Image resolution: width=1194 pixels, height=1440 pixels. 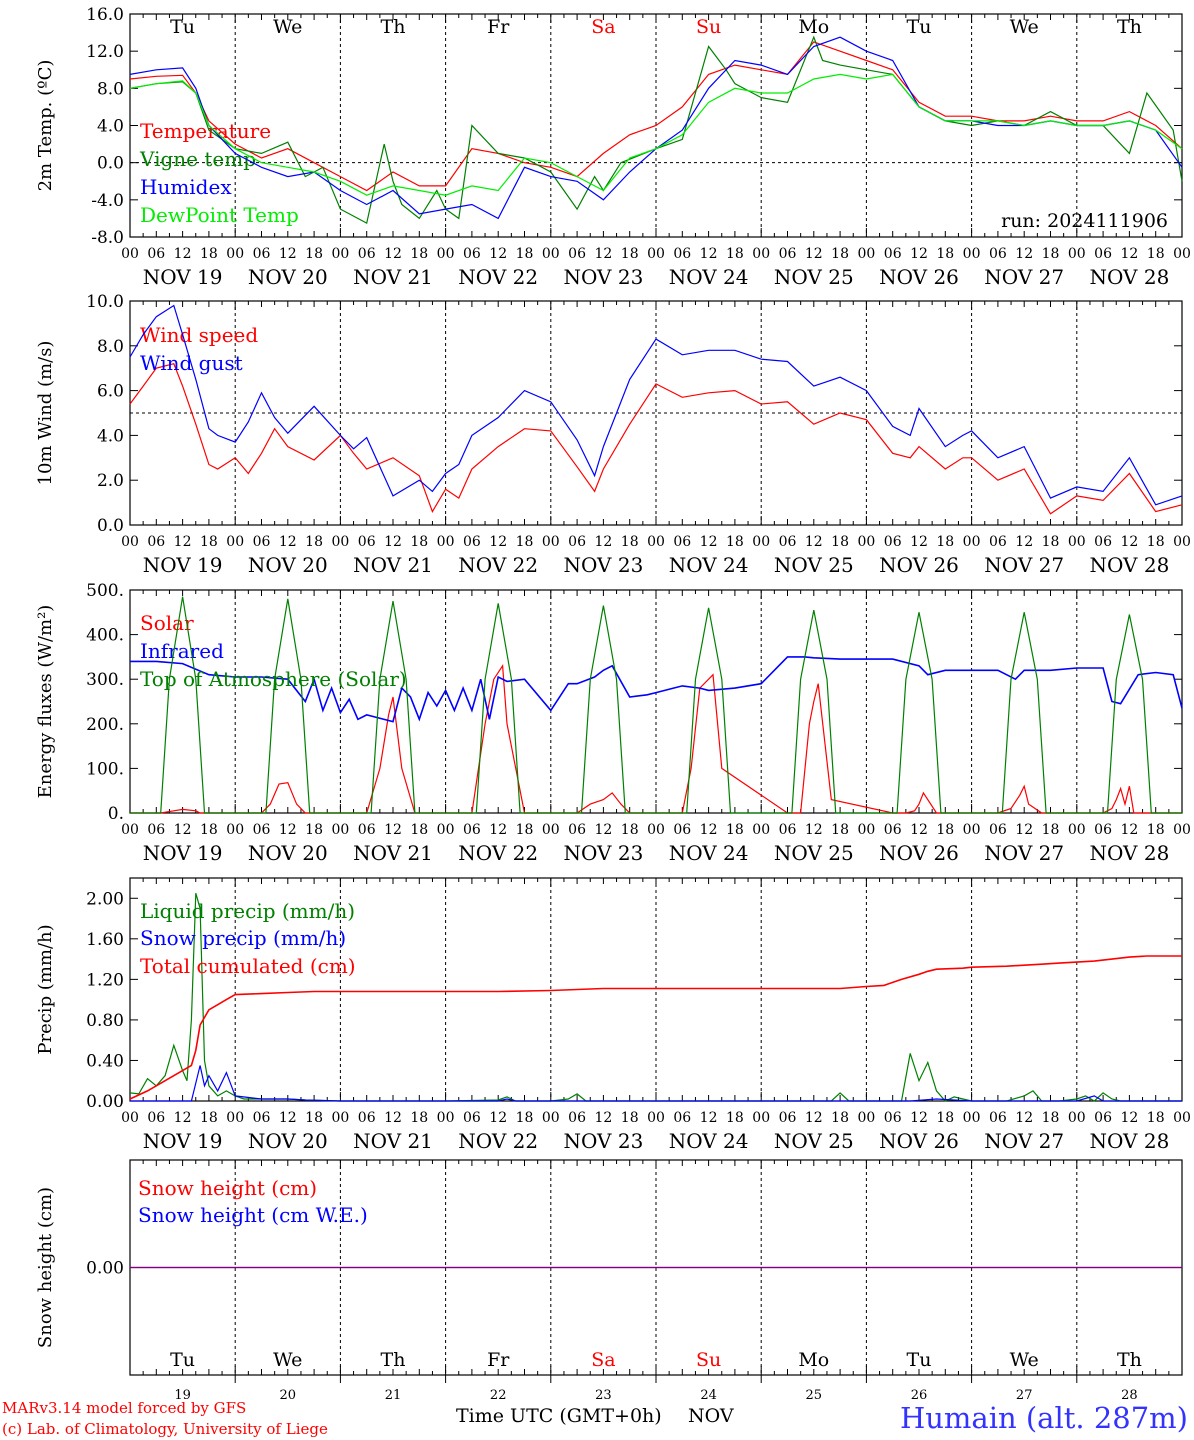 I want to click on date-label: NOV 24, so click(x=709, y=1141).